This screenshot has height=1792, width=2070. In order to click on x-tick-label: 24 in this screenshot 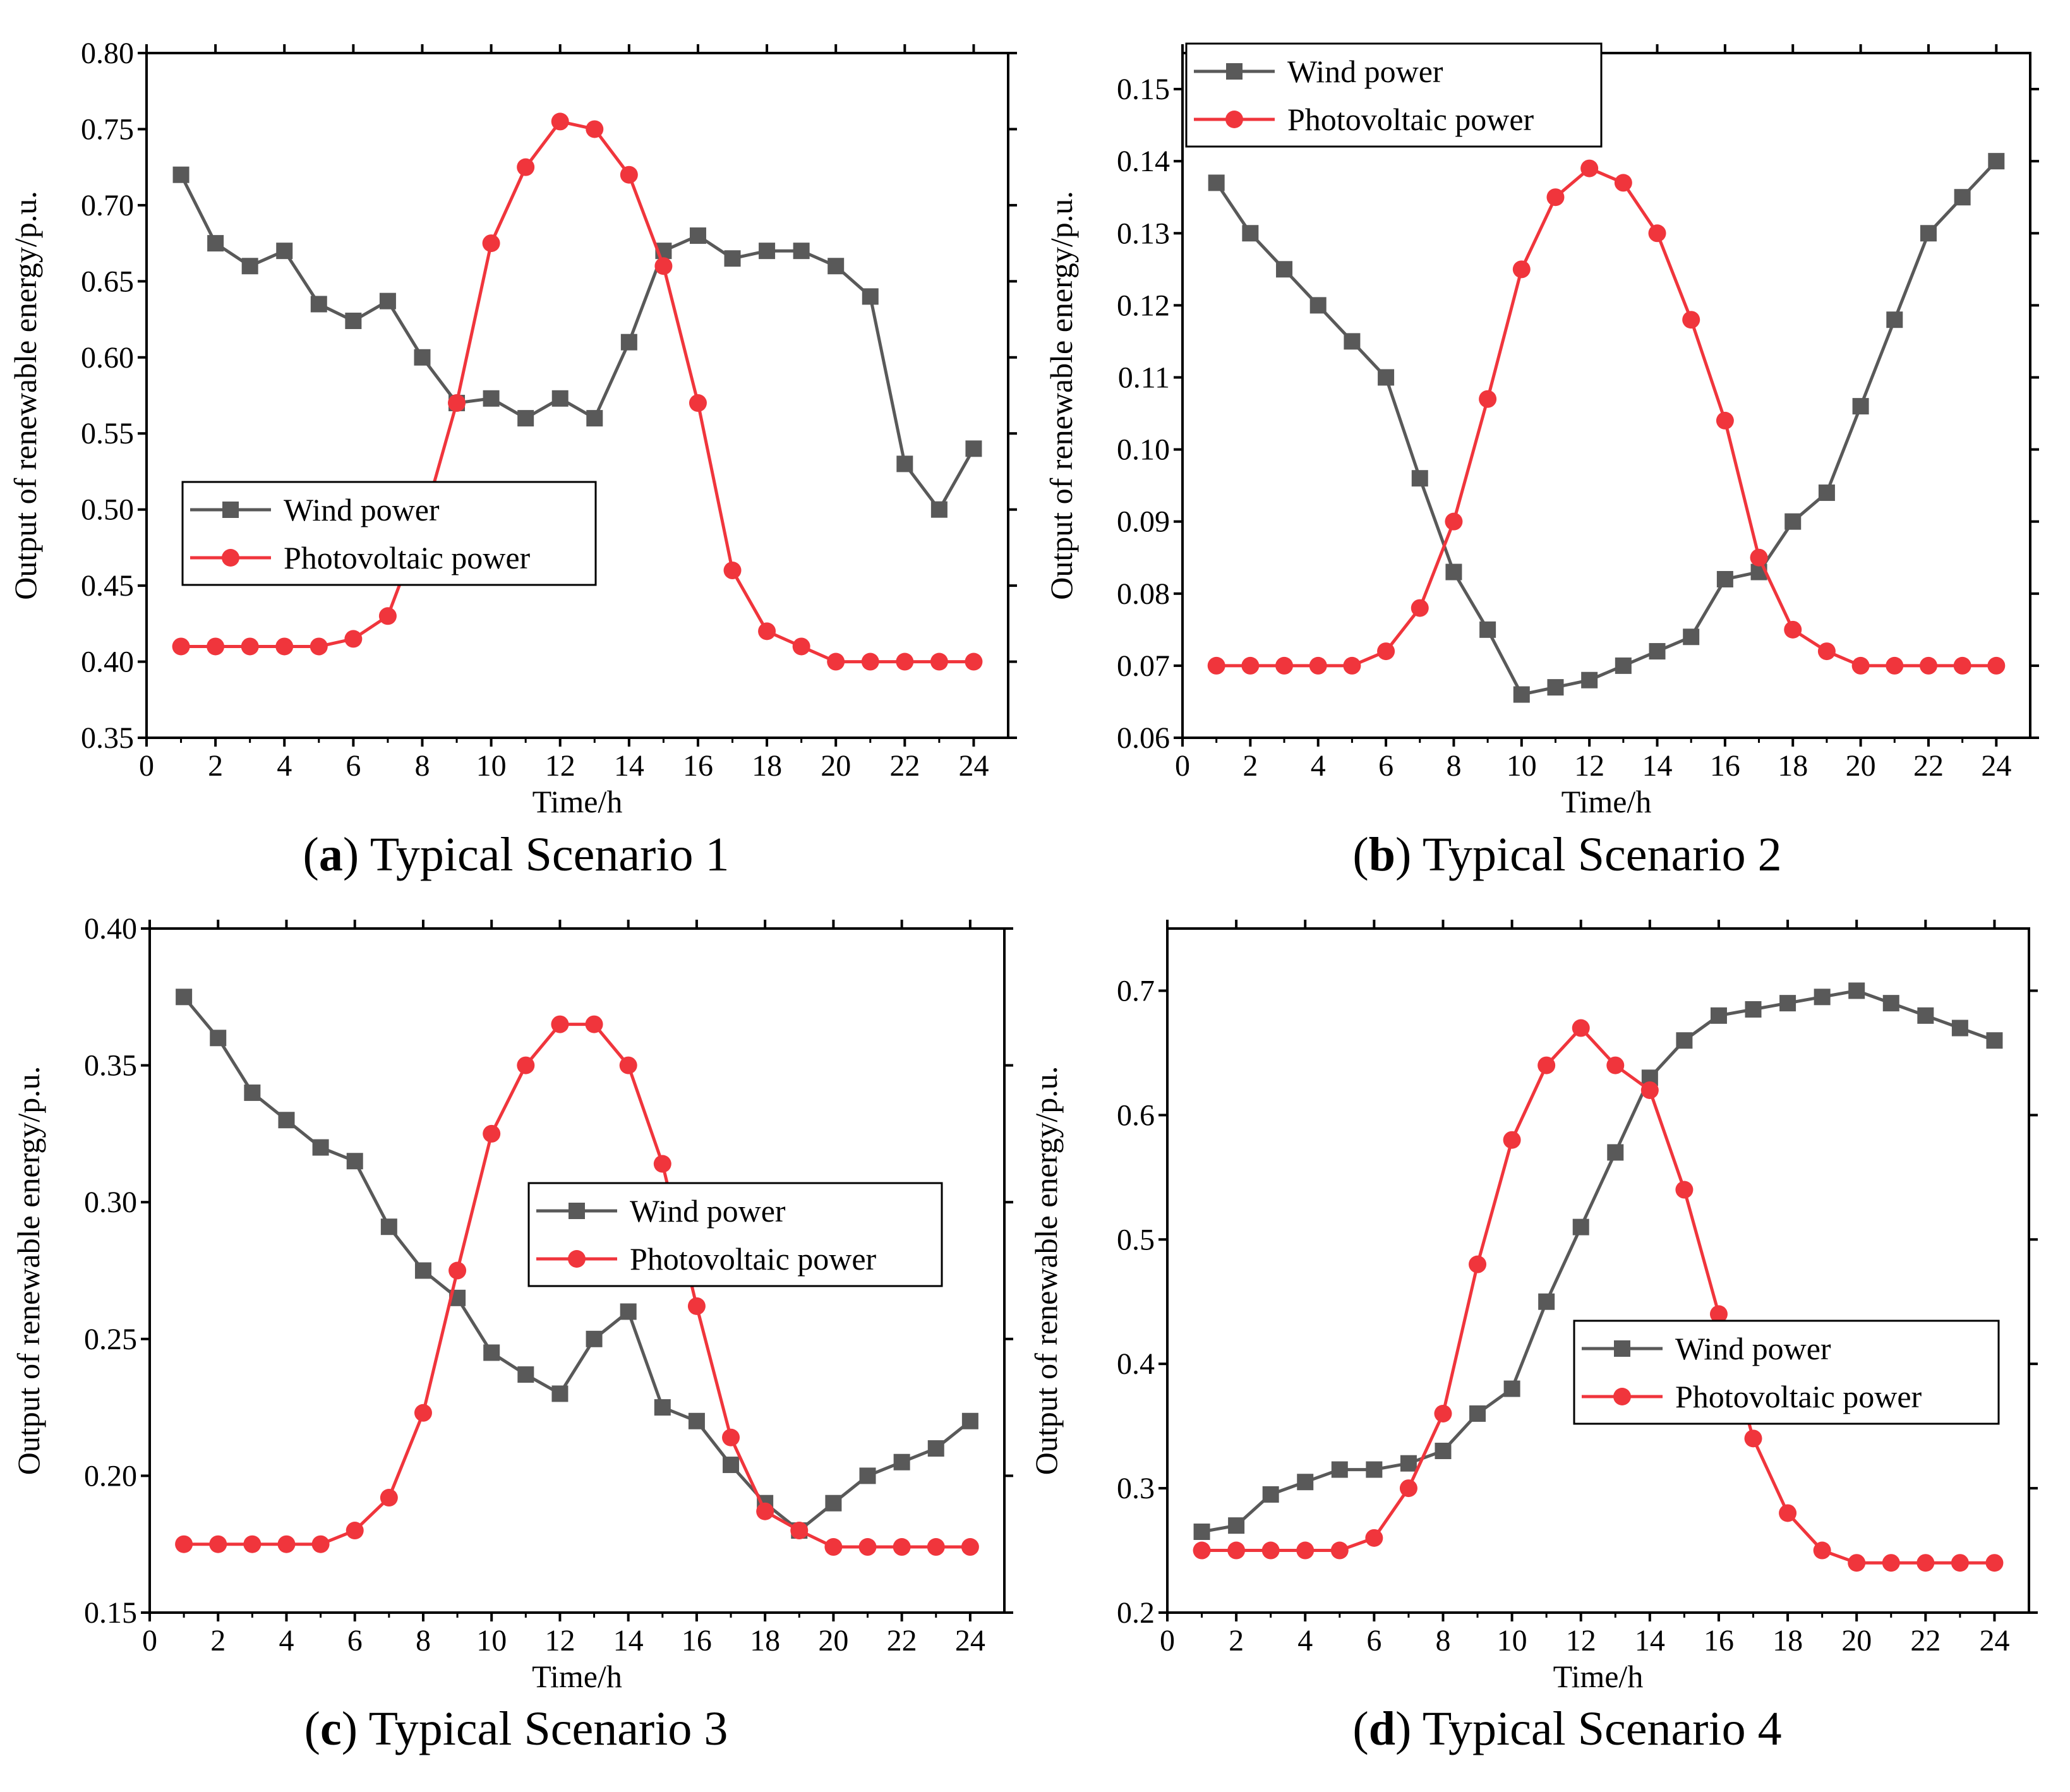, I will do `click(973, 766)`.